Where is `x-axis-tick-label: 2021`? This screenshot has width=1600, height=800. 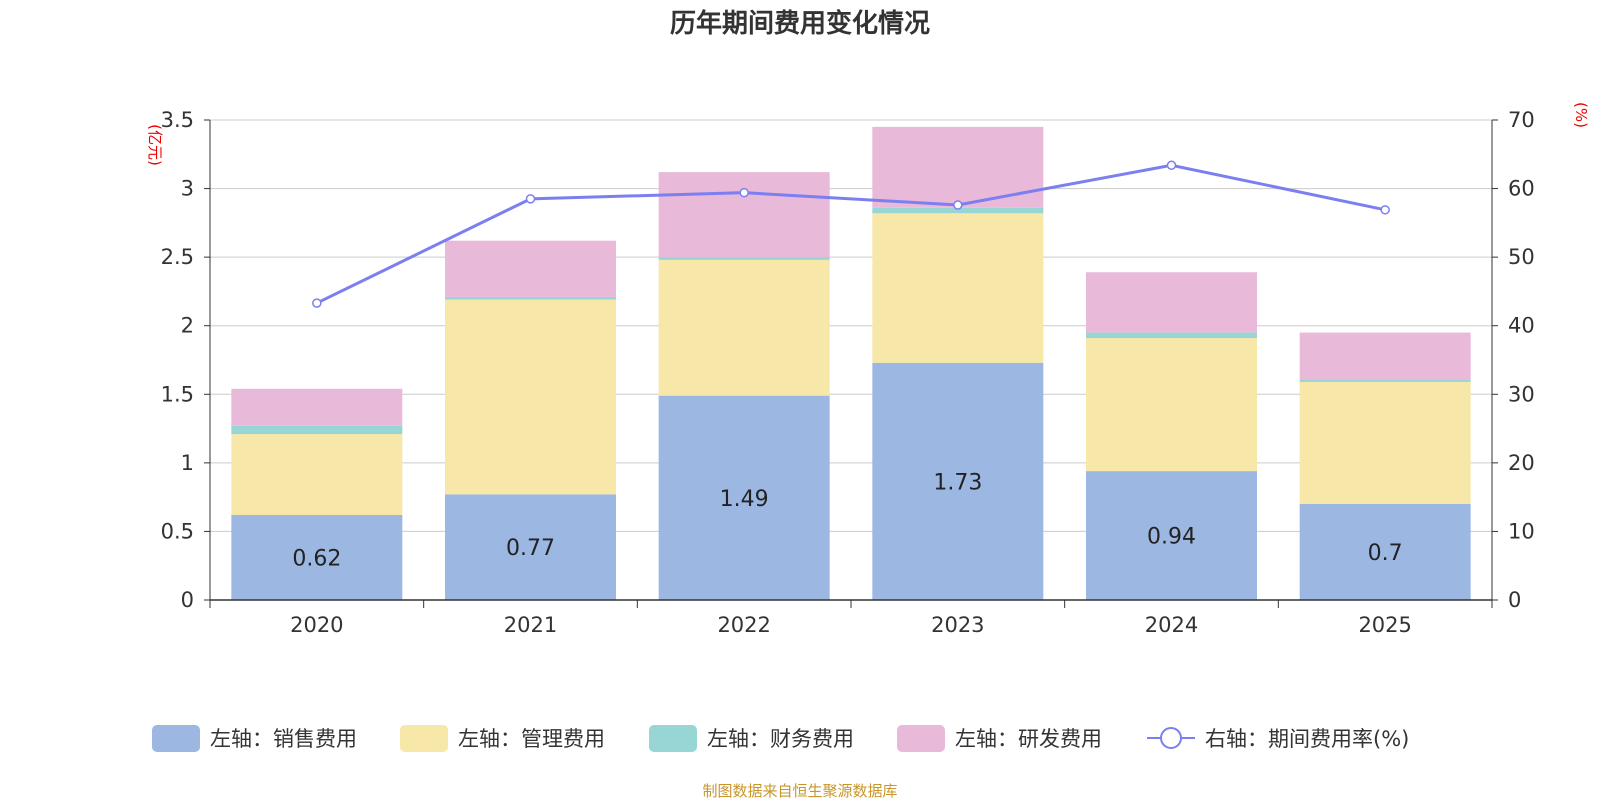
x-axis-tick-label: 2021 is located at coordinates (530, 625).